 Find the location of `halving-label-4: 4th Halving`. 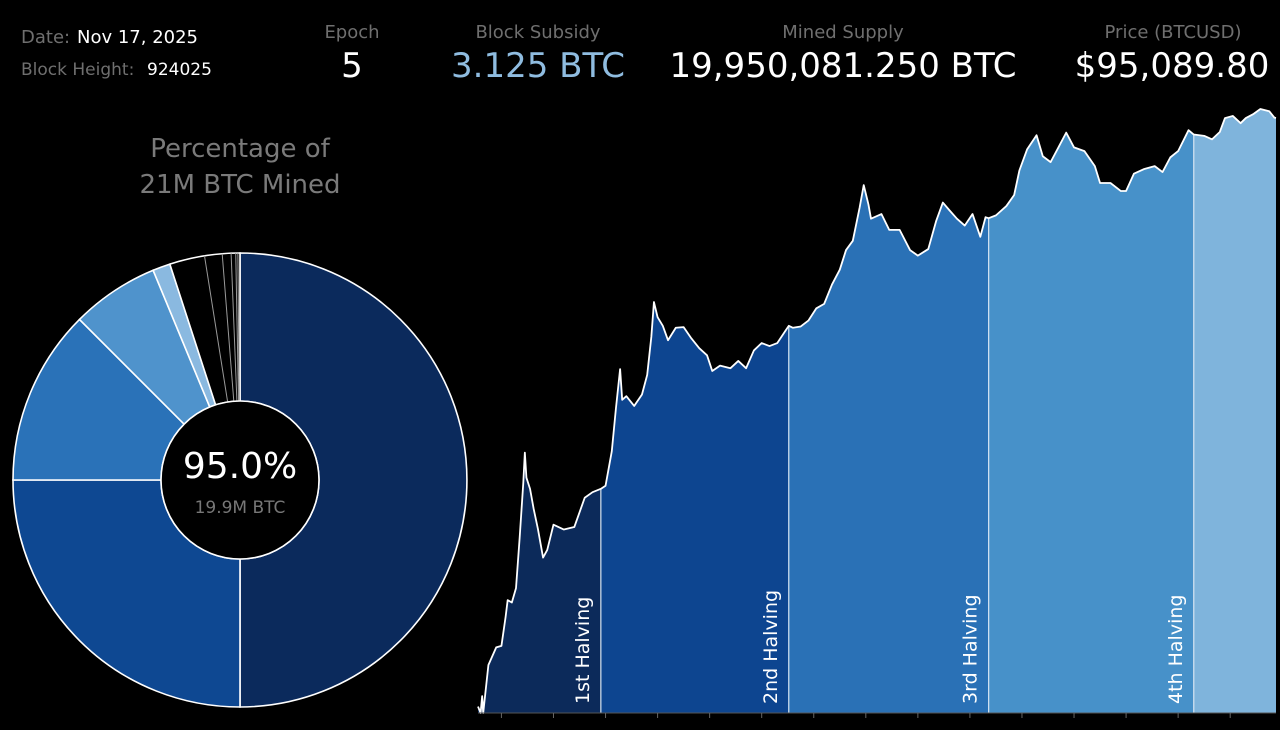

halving-label-4: 4th Halving is located at coordinates (1176, 649).